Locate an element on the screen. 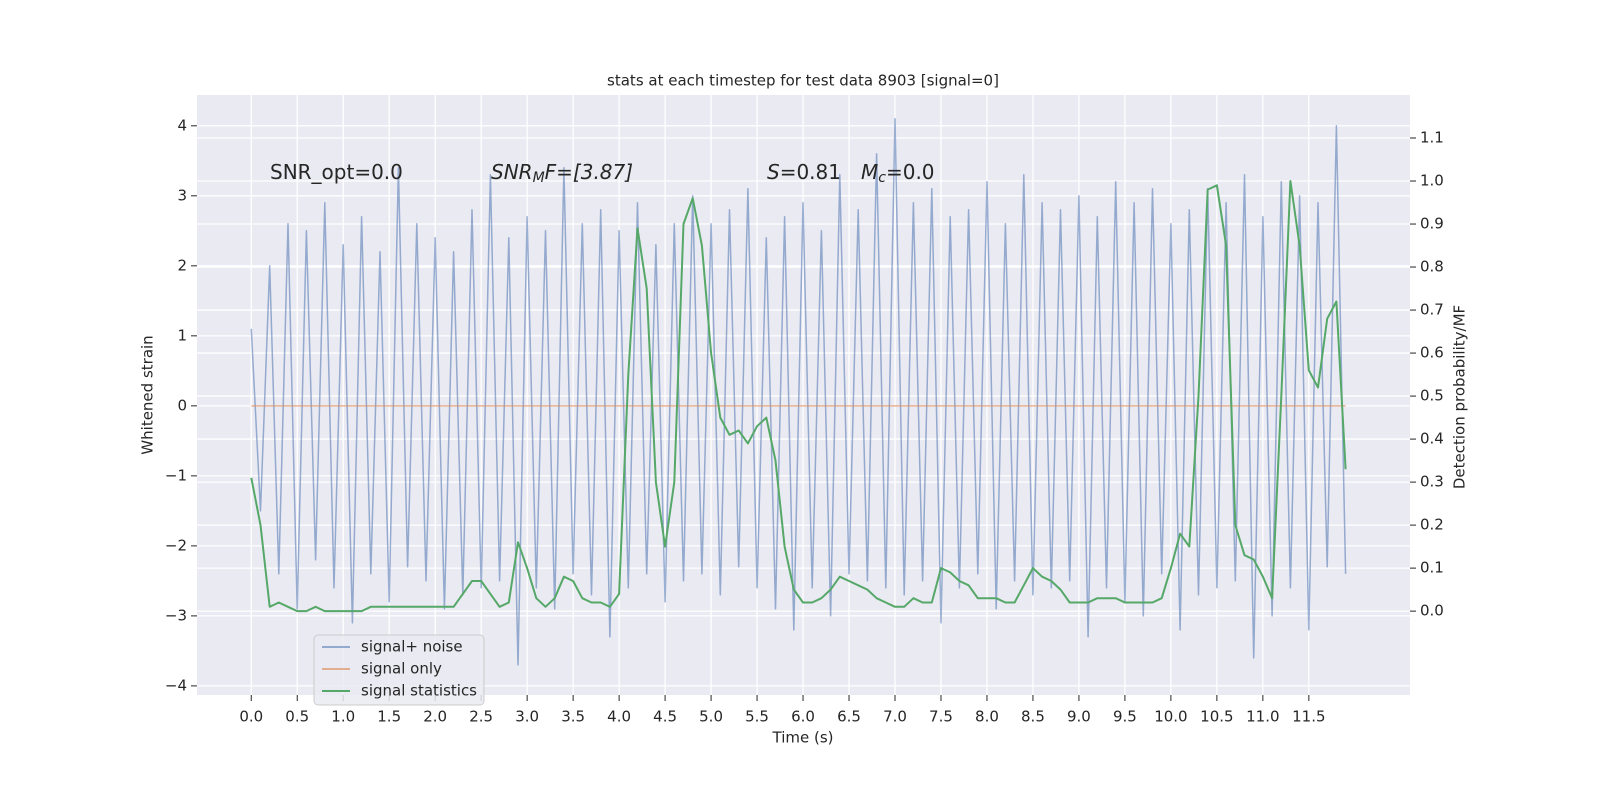 This screenshot has width=1600, height=800. x-tick-label: 11.5 is located at coordinates (1308, 717).